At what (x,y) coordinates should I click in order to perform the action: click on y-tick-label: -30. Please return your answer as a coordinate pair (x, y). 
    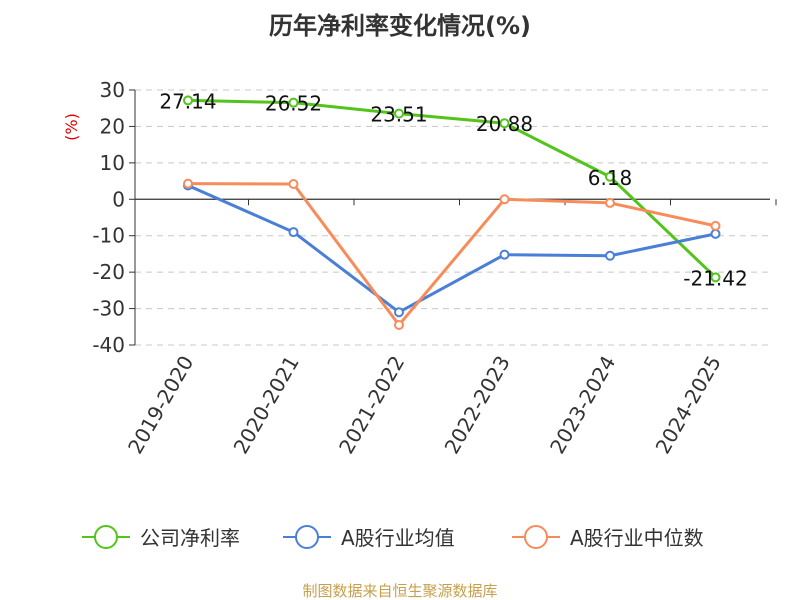
    Looking at the image, I should click on (108, 309).